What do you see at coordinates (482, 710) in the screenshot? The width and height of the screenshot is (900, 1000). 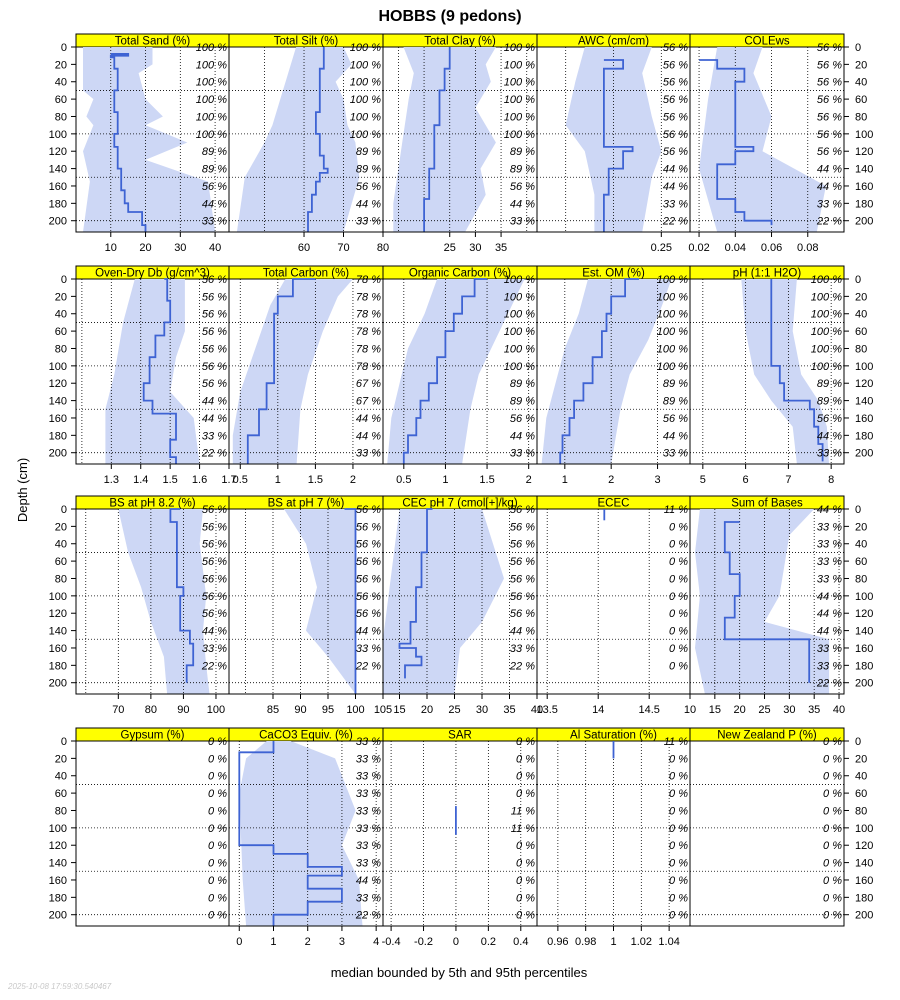 I see `x-tick-label: 30` at bounding box center [482, 710].